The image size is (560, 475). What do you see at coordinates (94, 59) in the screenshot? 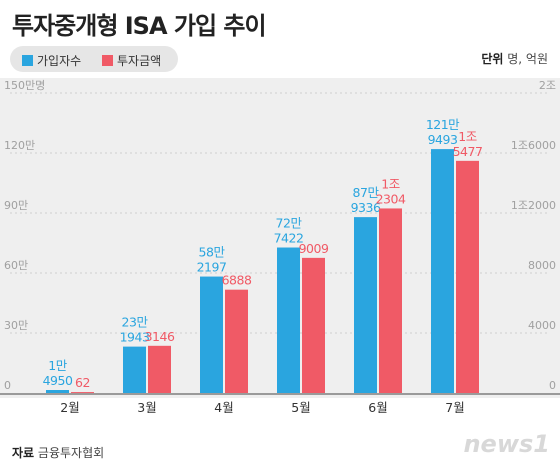
I see `legend: 가입자수 투자금액` at bounding box center [94, 59].